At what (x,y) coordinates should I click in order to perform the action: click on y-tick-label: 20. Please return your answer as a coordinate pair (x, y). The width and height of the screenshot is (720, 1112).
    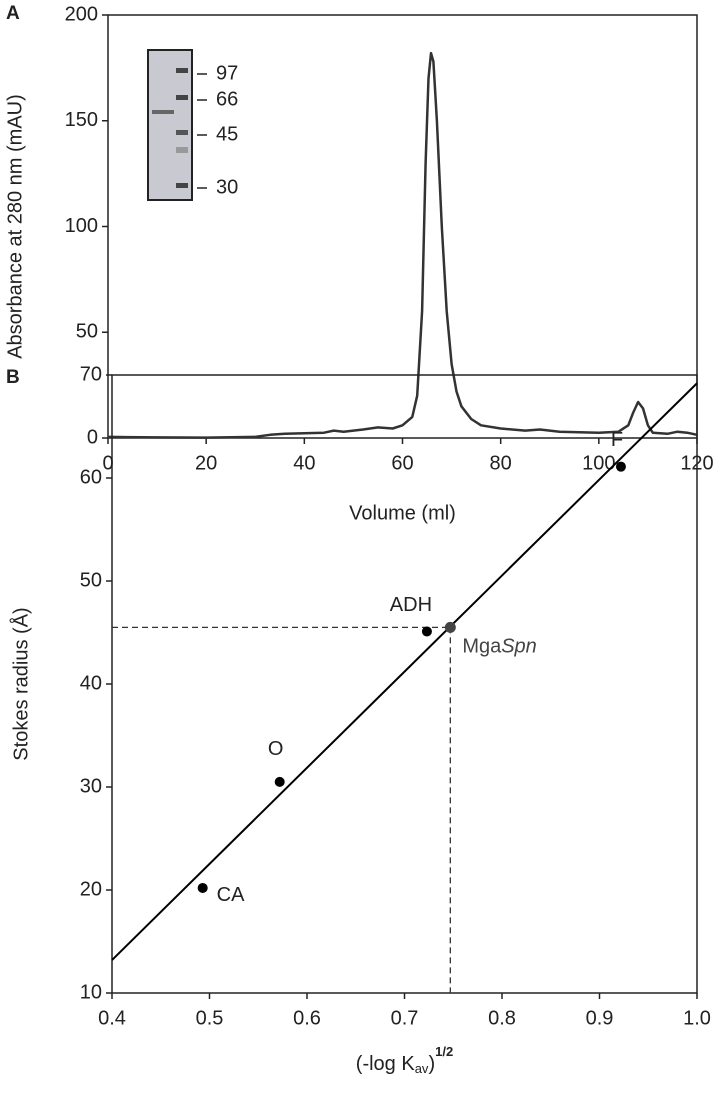
    Looking at the image, I should click on (91, 889).